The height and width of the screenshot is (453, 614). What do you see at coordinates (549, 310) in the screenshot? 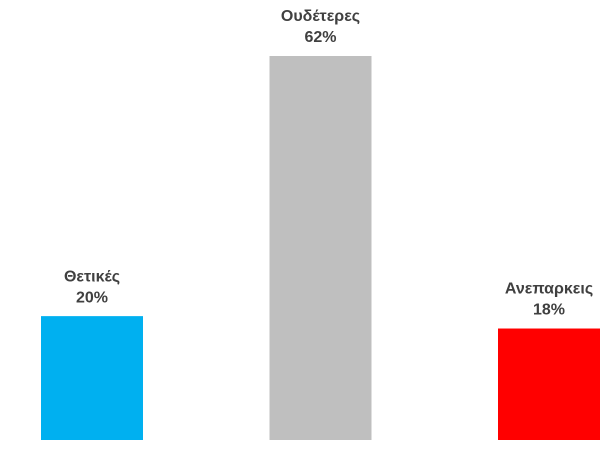
I see `value-label: 18%` at bounding box center [549, 310].